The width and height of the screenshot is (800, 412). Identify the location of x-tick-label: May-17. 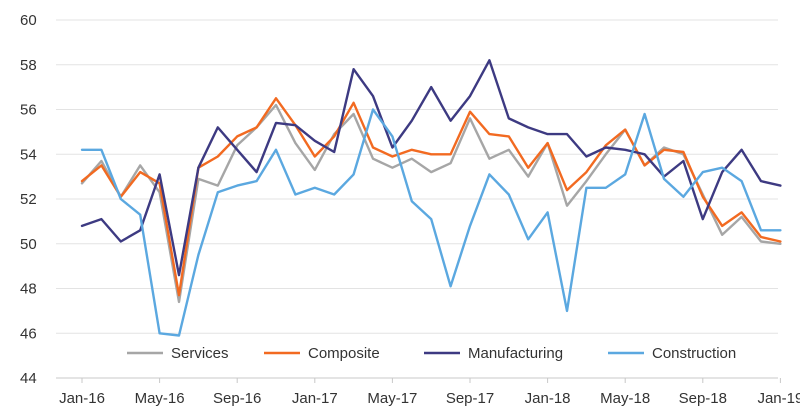
(392, 398).